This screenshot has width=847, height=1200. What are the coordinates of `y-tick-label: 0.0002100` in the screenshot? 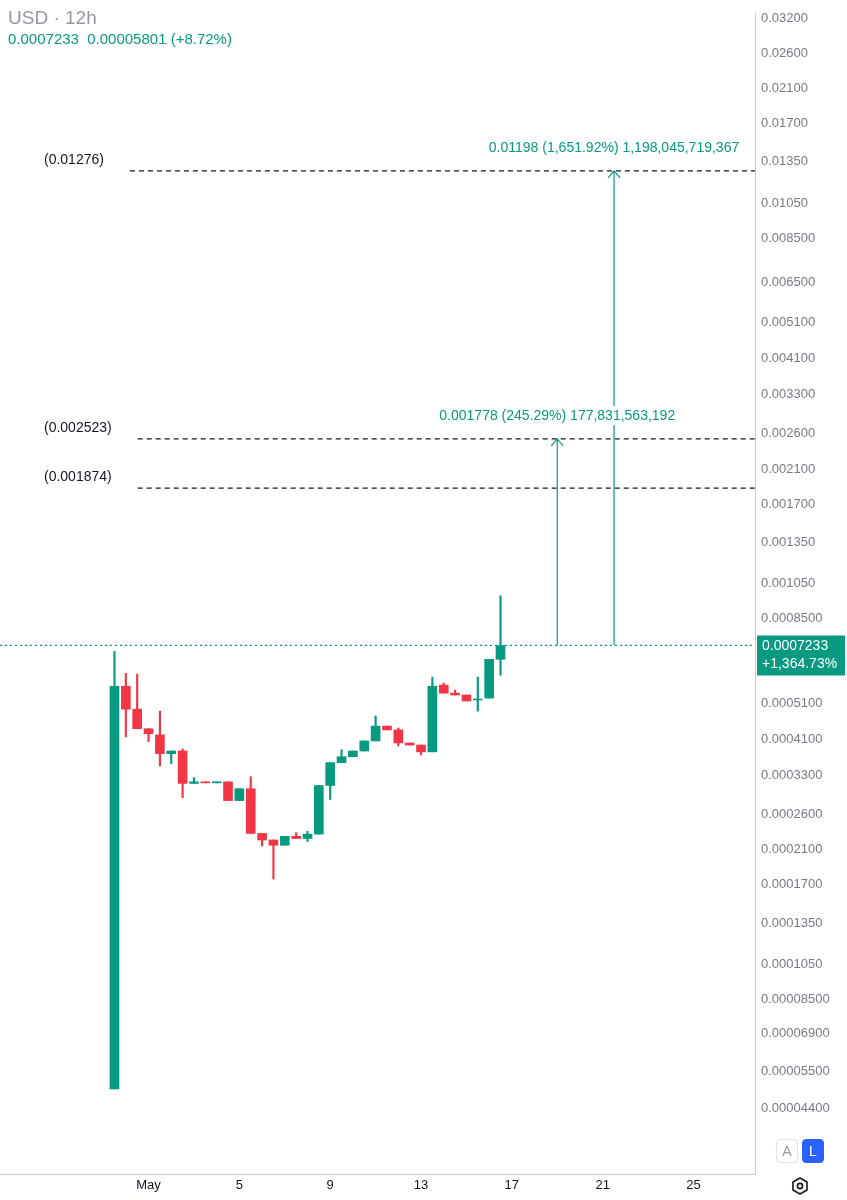 It's located at (792, 849).